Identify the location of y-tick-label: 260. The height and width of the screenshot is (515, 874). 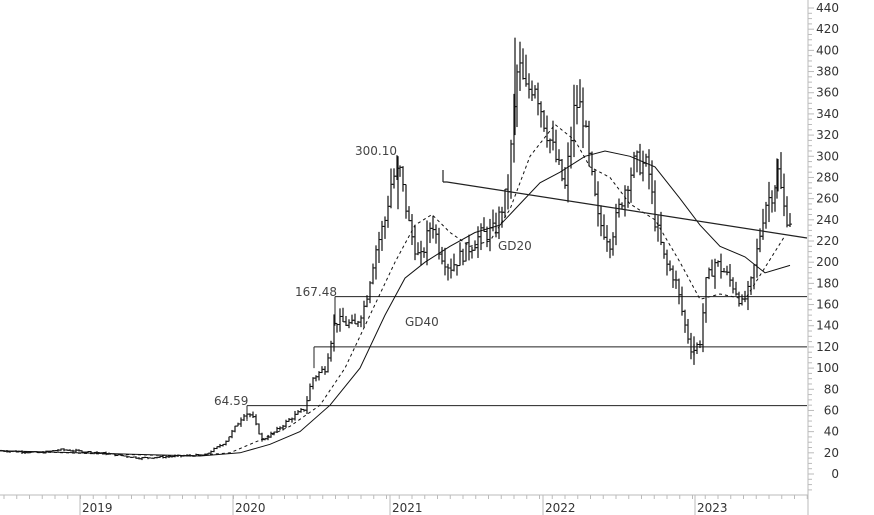
(827, 199).